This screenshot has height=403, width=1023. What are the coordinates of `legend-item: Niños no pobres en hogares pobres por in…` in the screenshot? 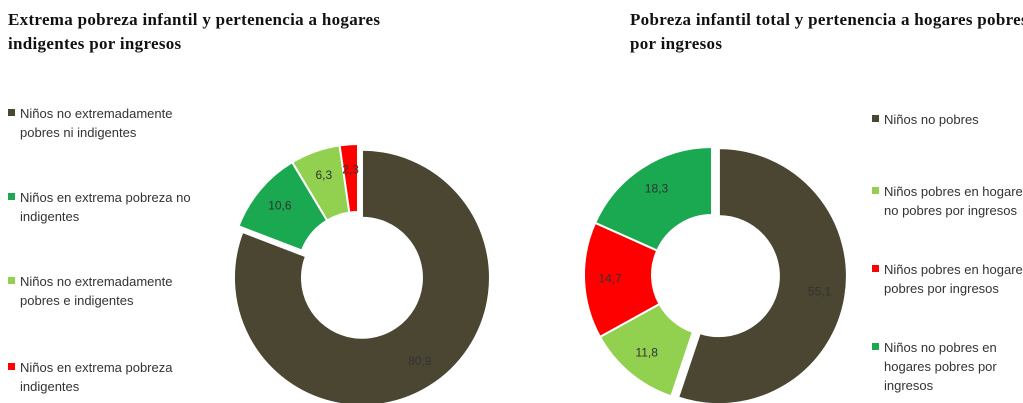 It's located at (947, 366).